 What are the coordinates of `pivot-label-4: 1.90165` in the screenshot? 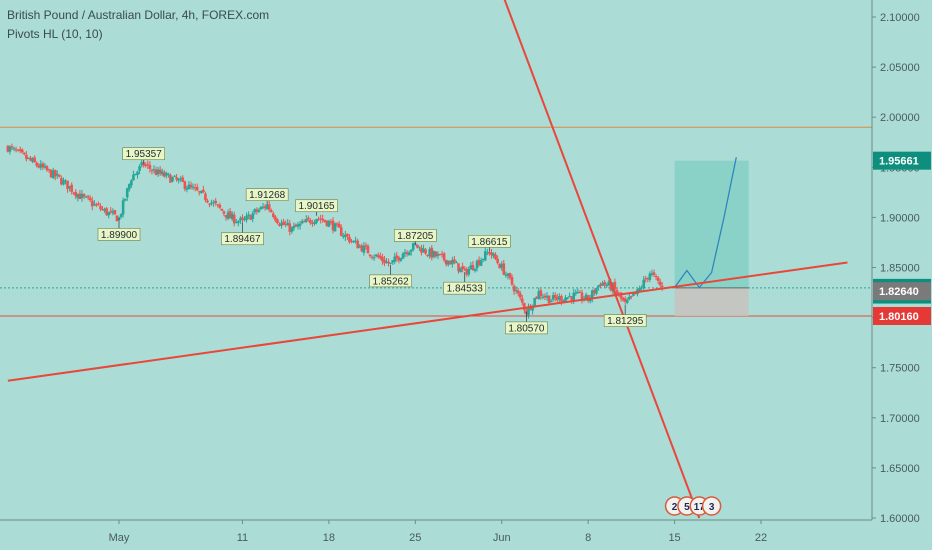 It's located at (316, 206).